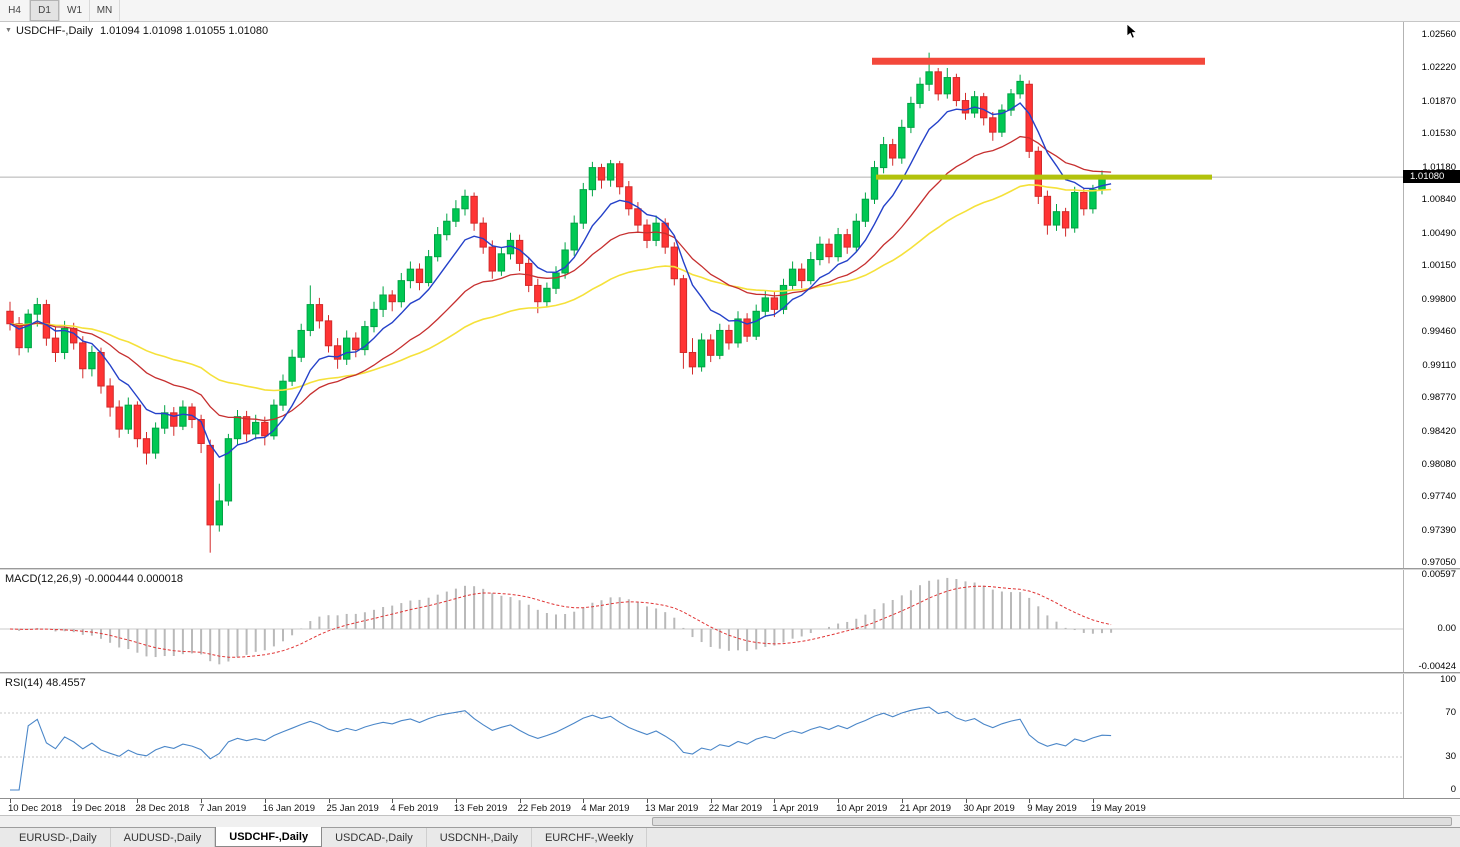 The width and height of the screenshot is (1460, 847). Describe the element at coordinates (605, 808) in the screenshot. I see `time-axis-label: 4 Mar 2019` at that location.